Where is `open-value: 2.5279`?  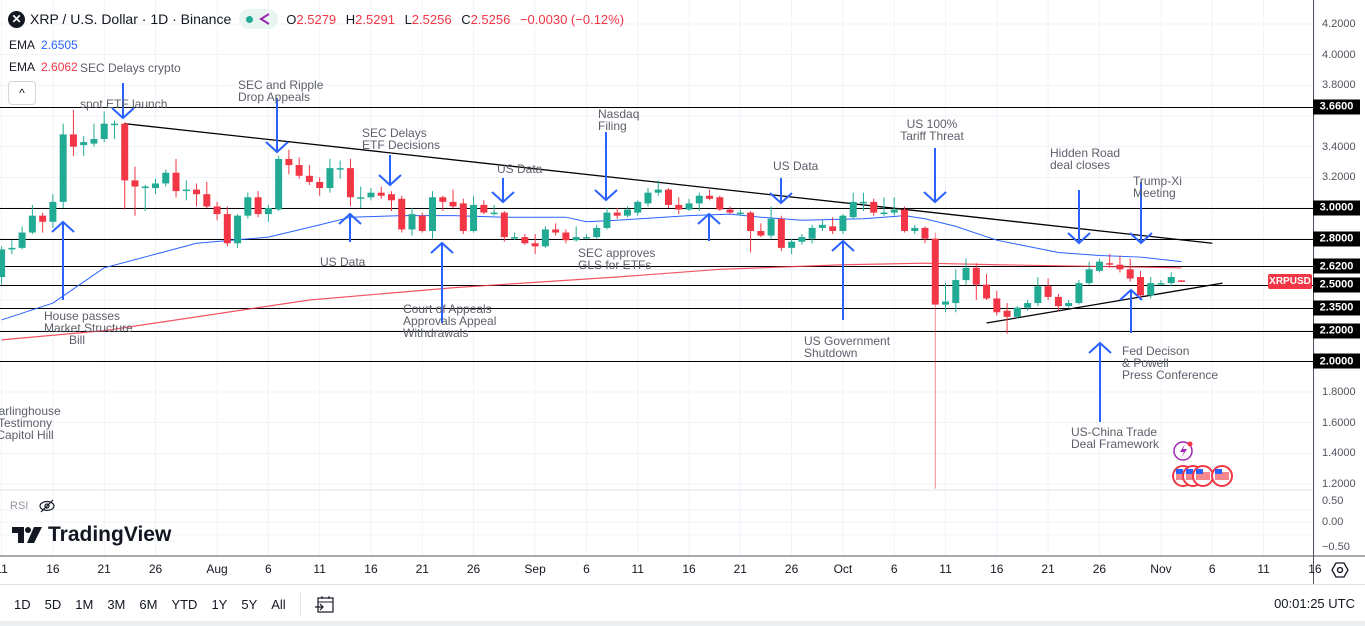
open-value: 2.5279 is located at coordinates (316, 19).